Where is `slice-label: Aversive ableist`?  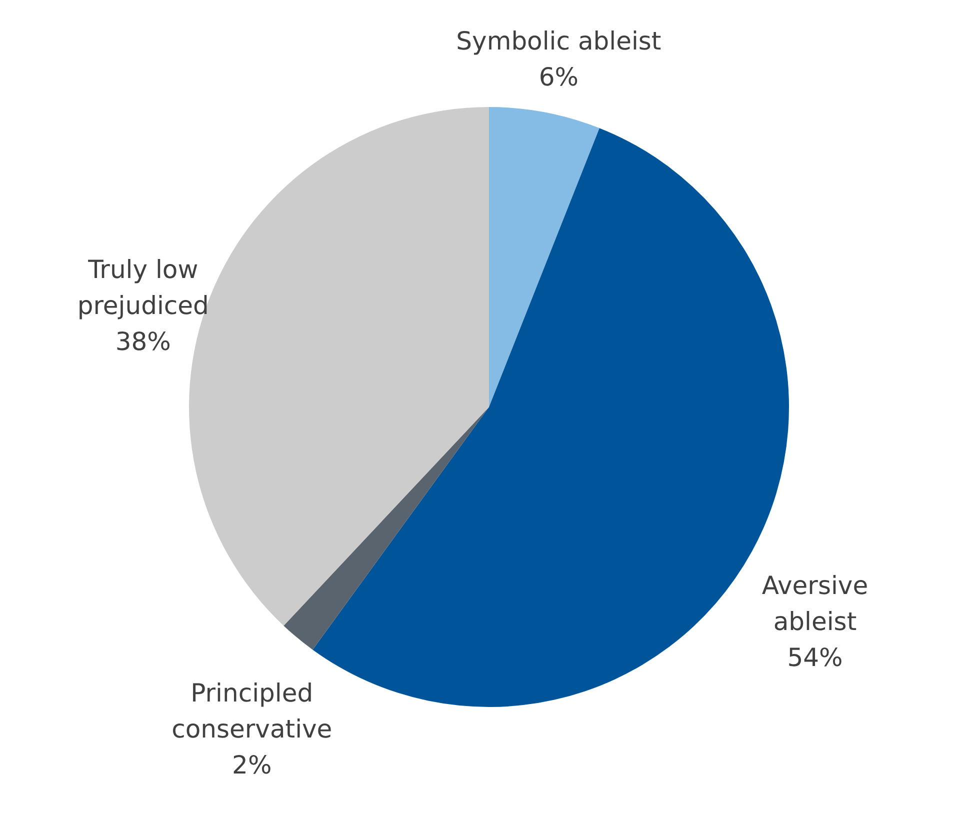 slice-label: Aversive ableist is located at coordinates (815, 603).